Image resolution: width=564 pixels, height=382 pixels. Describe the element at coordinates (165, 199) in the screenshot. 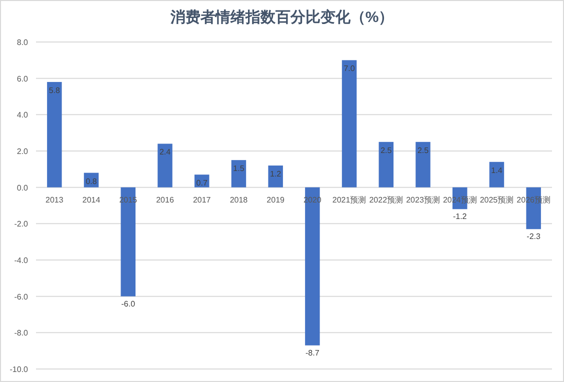

I see `x-tick-label: 2016` at that location.